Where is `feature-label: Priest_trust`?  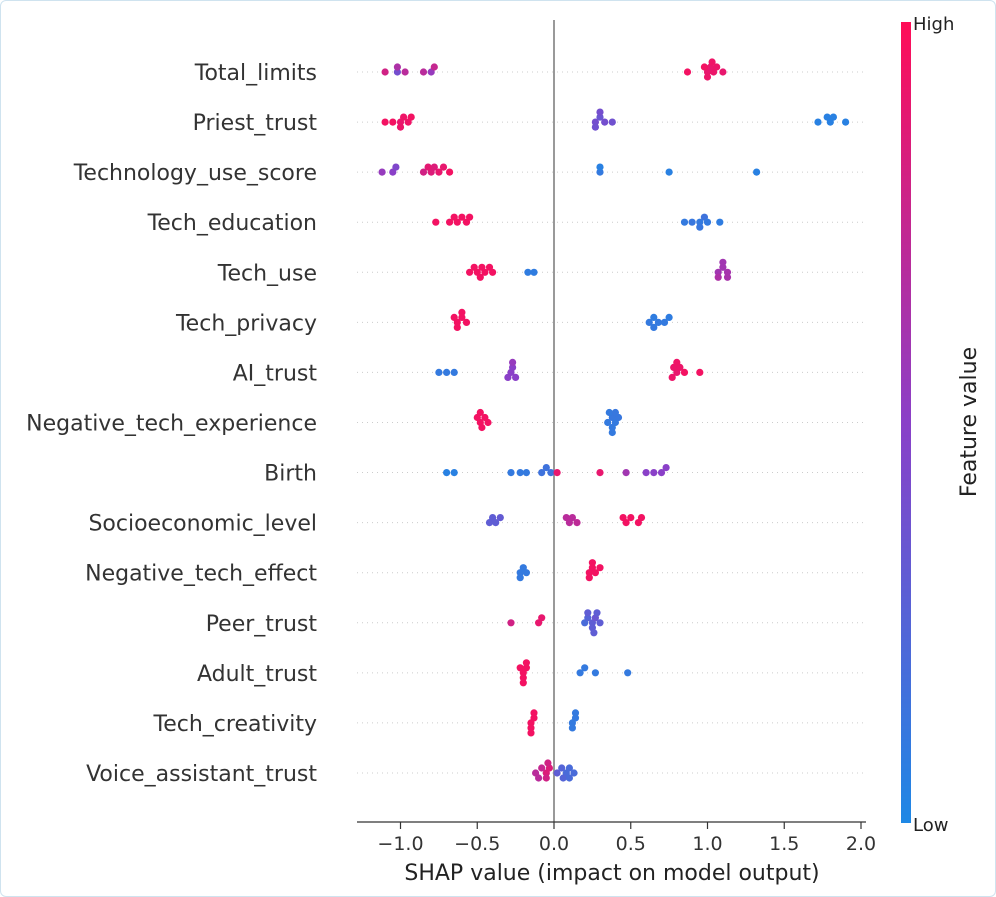
feature-label: Priest_trust is located at coordinates (255, 123).